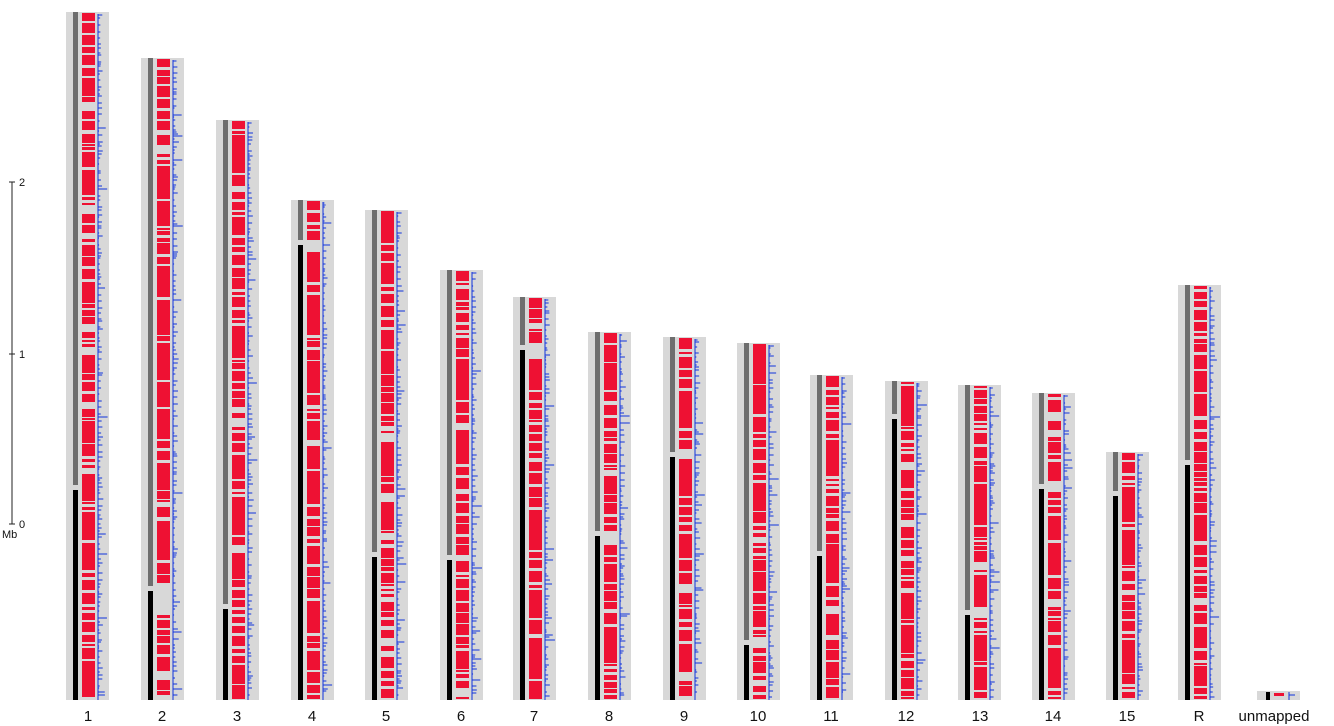 The height and width of the screenshot is (726, 1334). Describe the element at coordinates (759, 521) in the screenshot. I see `feature-track` at that location.